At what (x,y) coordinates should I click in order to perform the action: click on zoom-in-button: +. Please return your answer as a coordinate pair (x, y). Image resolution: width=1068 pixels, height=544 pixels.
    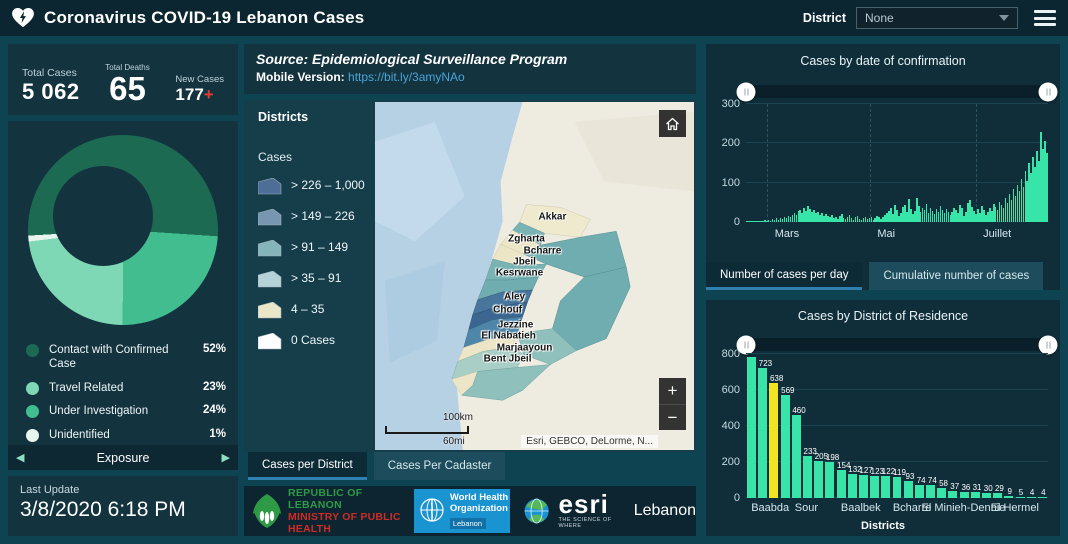
    Looking at the image, I should click on (672, 390).